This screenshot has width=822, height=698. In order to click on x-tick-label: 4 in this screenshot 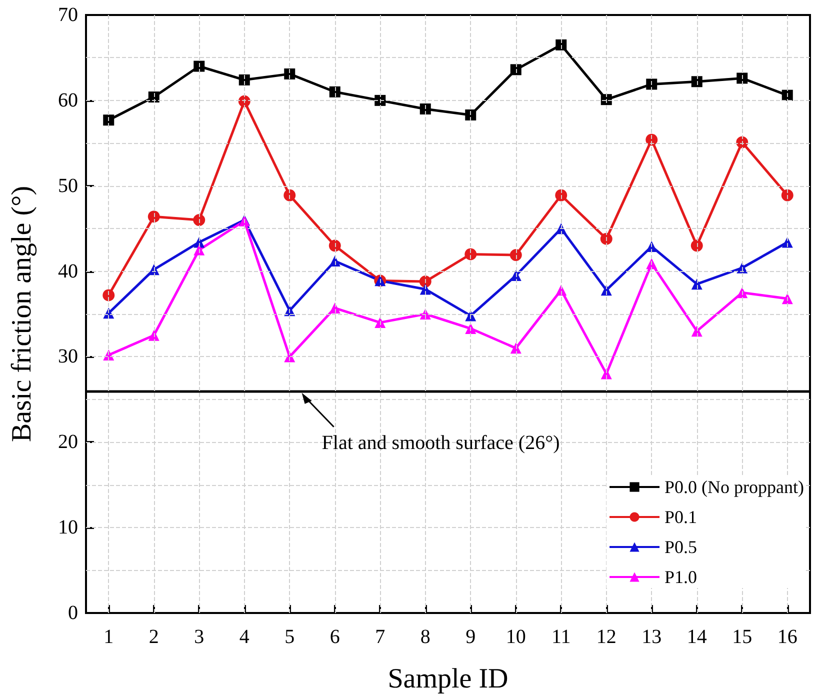, I will do `click(244, 637)`.